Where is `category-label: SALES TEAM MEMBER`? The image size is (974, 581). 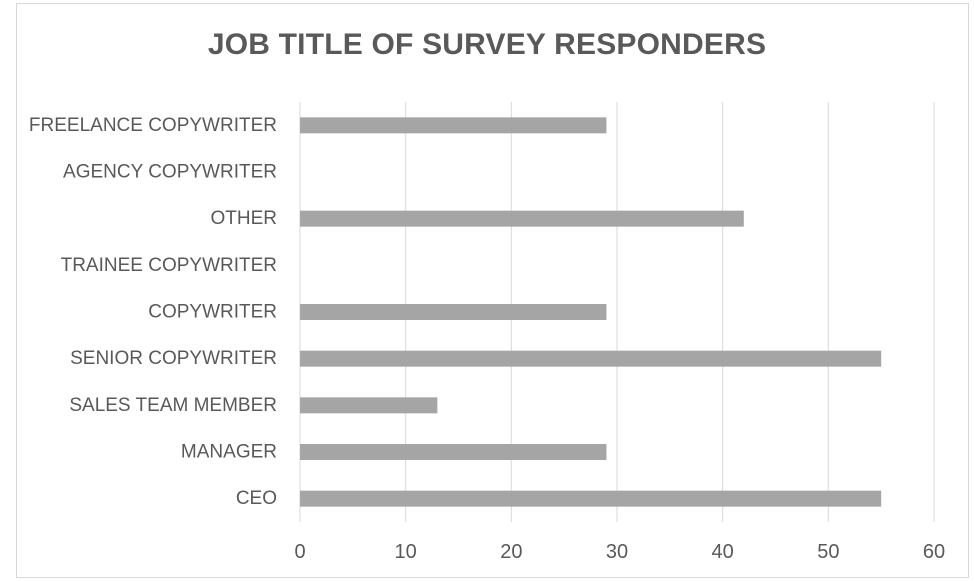 category-label: SALES TEAM MEMBER is located at coordinates (173, 405).